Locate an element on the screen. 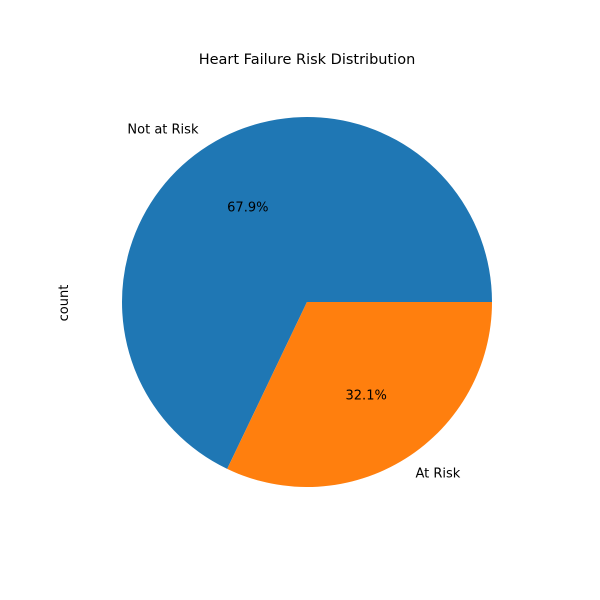  chart-title: Heart Failure Risk Distribution is located at coordinates (307, 60).